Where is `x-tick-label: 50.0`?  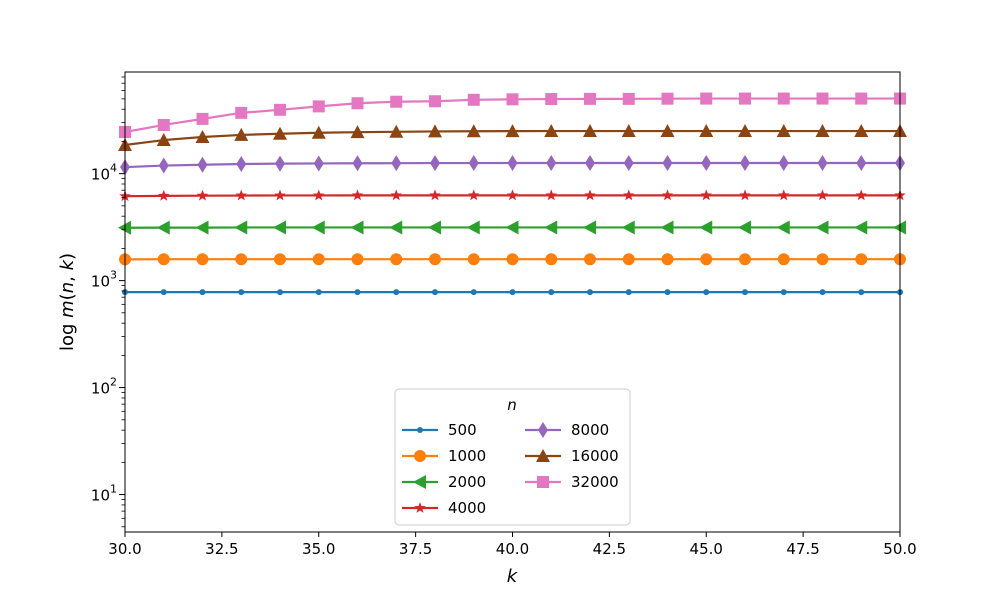 x-tick-label: 50.0 is located at coordinates (899, 549).